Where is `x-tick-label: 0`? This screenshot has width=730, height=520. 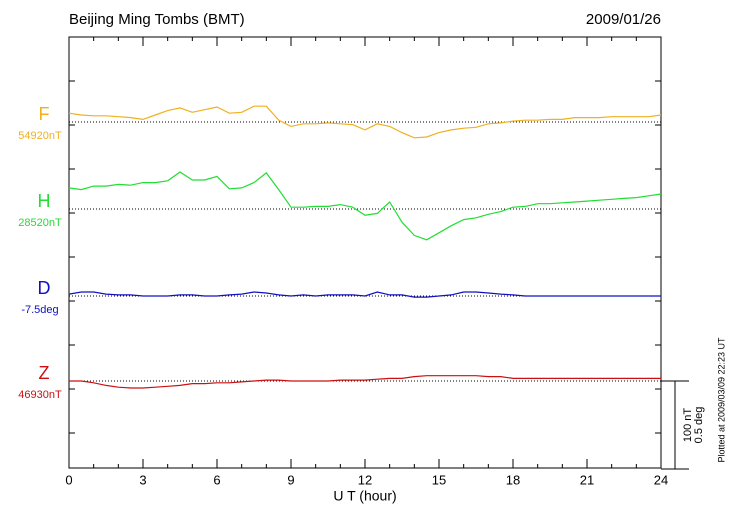
x-tick-label: 0 is located at coordinates (68, 479).